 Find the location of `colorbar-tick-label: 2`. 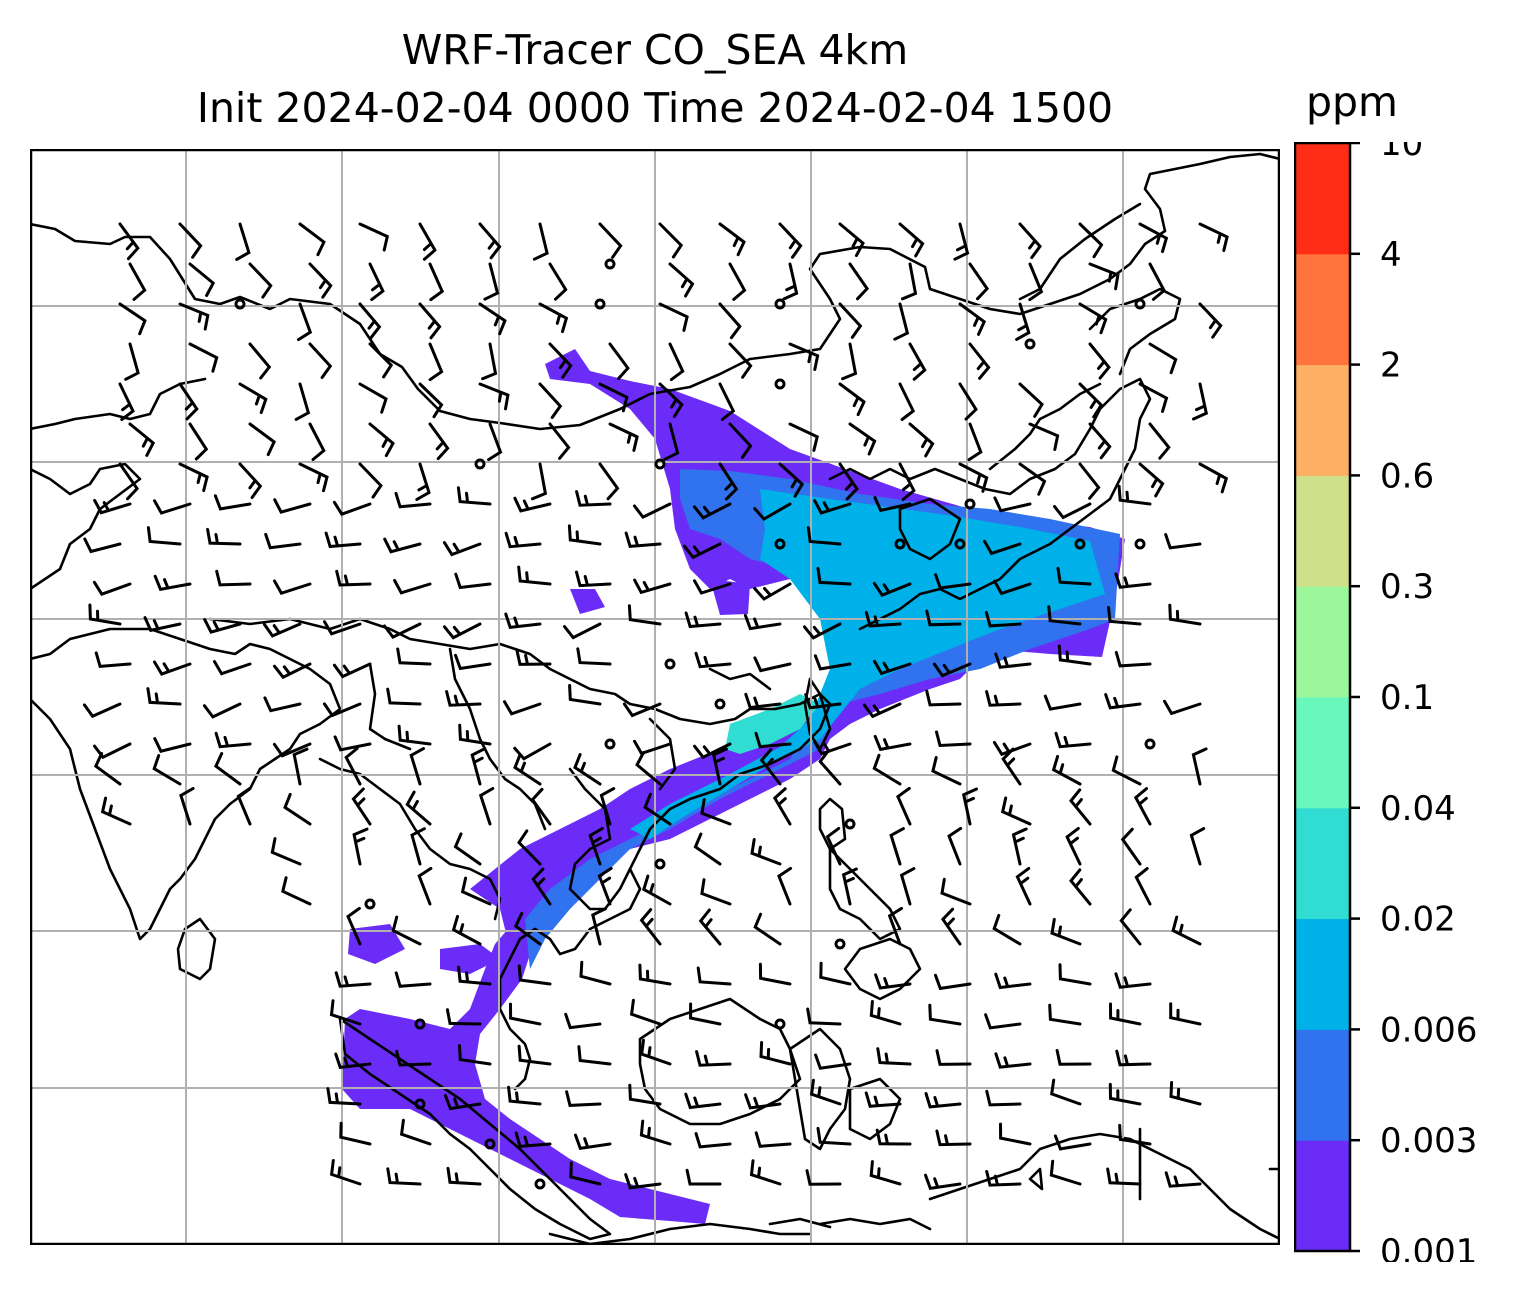

colorbar-tick-label: 2 is located at coordinates (1391, 366).